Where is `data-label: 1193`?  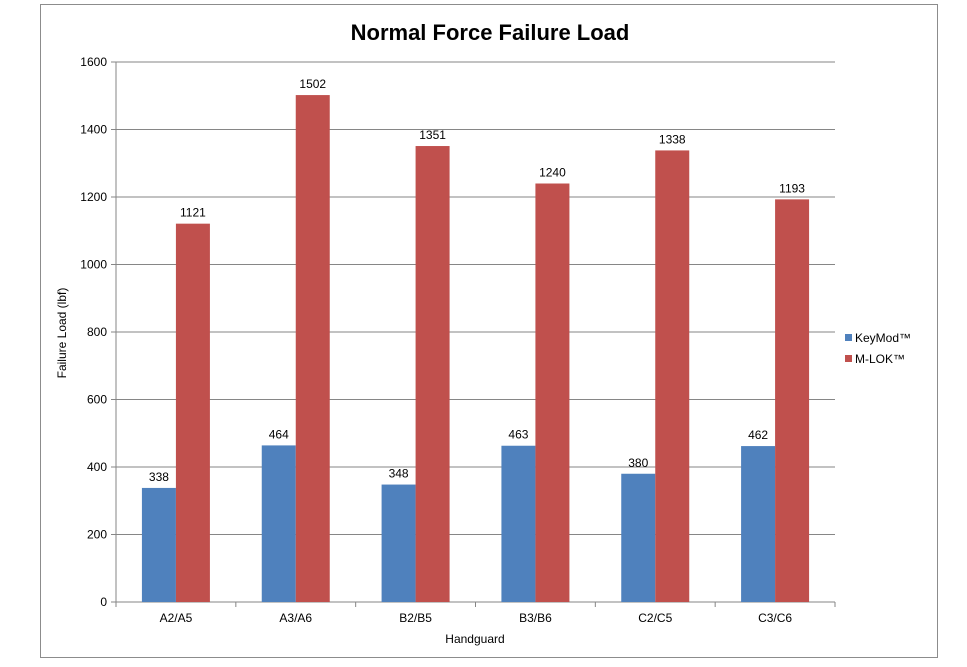 data-label: 1193 is located at coordinates (792, 188).